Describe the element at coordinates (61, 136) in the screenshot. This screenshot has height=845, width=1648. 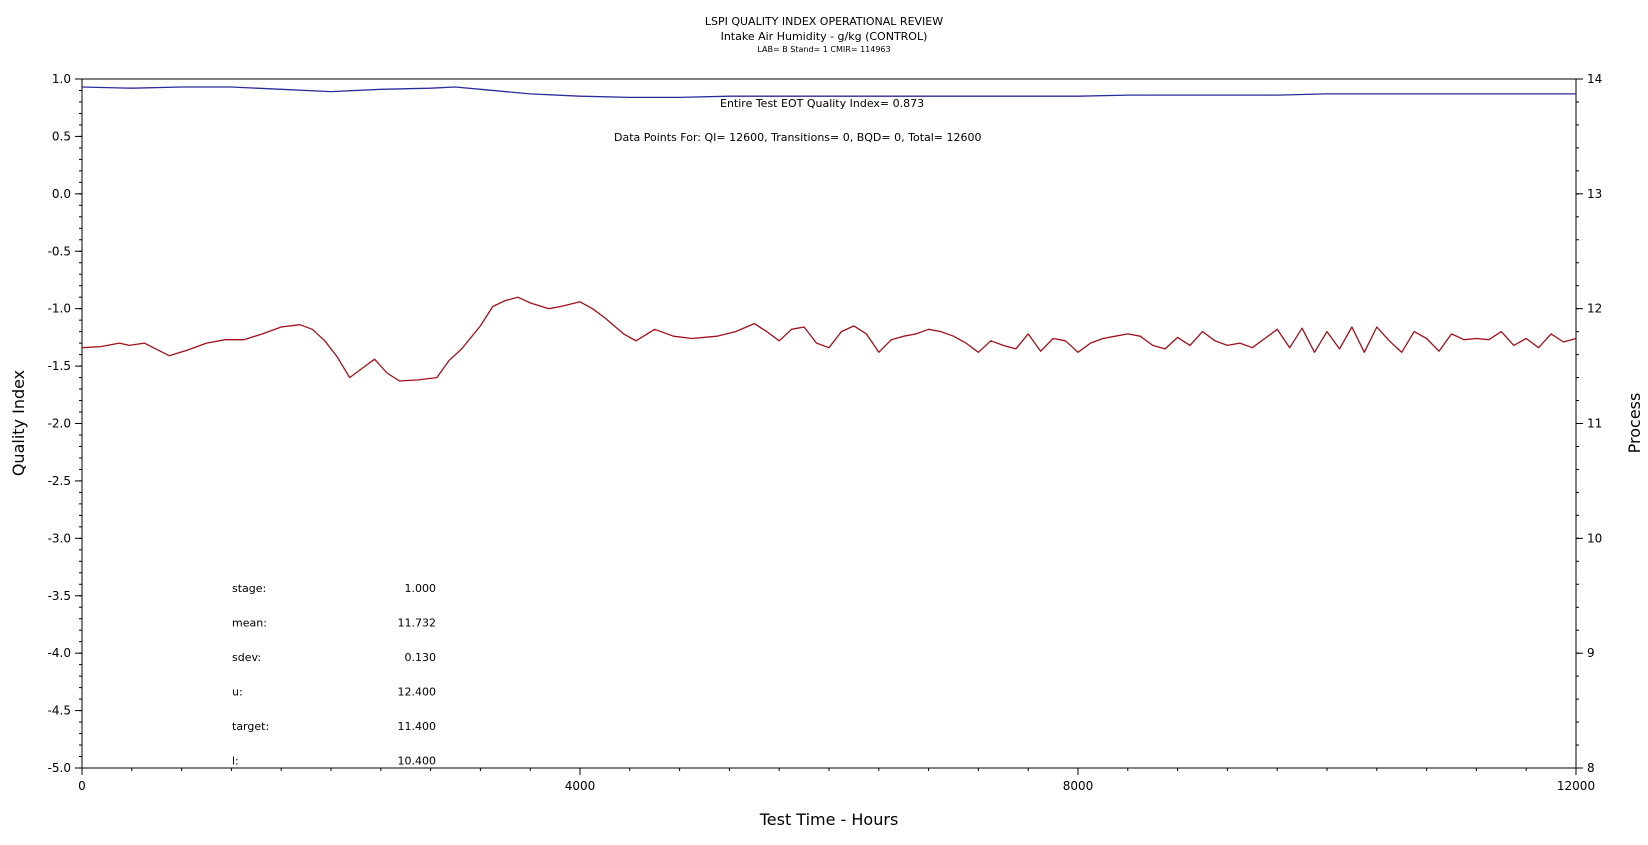
I see `y-tick-label: 0.5` at that location.